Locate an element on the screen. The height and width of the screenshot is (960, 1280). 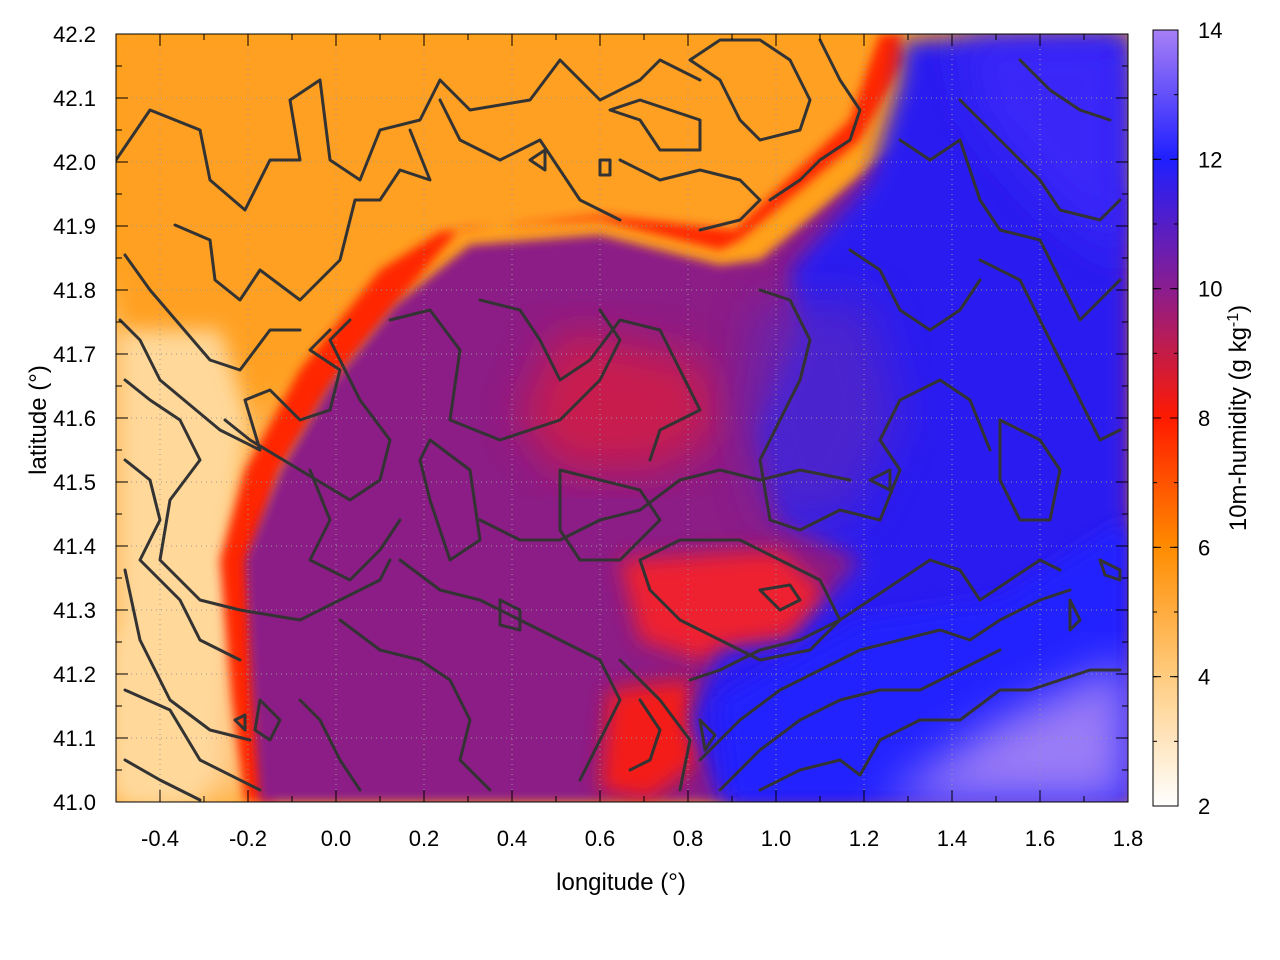
x-tick-label: -0.4 is located at coordinates (160, 838).